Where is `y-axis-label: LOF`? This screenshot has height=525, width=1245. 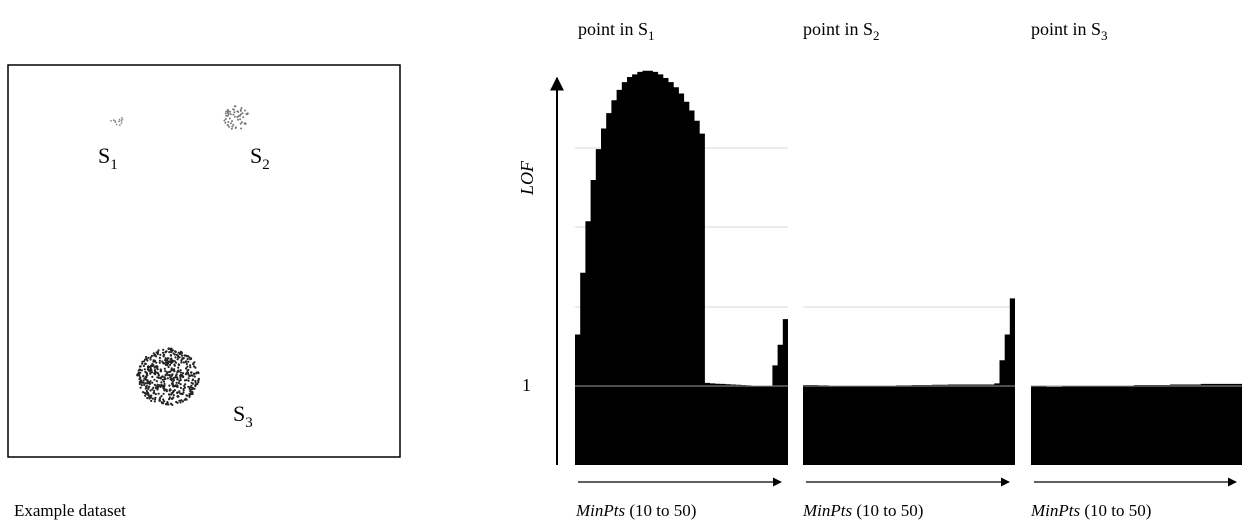 y-axis-label: LOF is located at coordinates (527, 178).